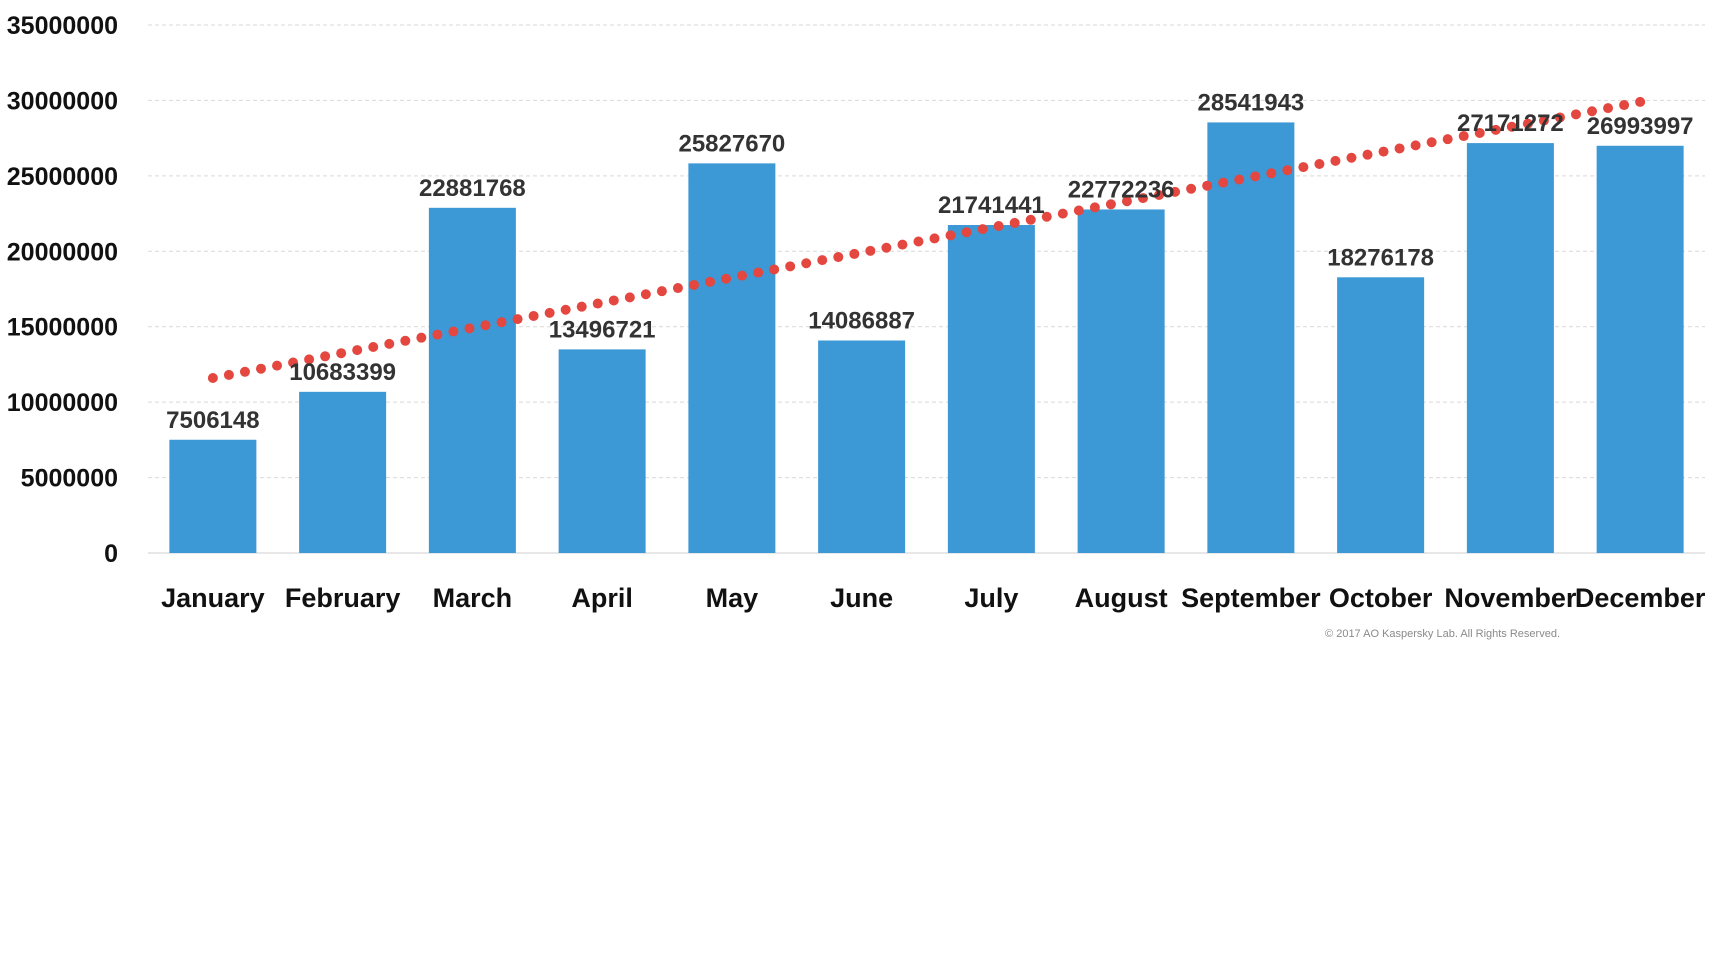  What do you see at coordinates (731, 143) in the screenshot?
I see `data-label: 25827670` at bounding box center [731, 143].